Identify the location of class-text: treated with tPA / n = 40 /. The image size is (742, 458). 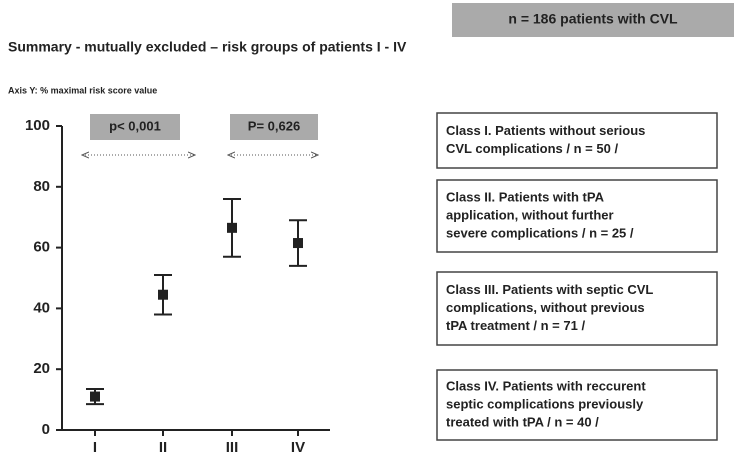
(522, 421).